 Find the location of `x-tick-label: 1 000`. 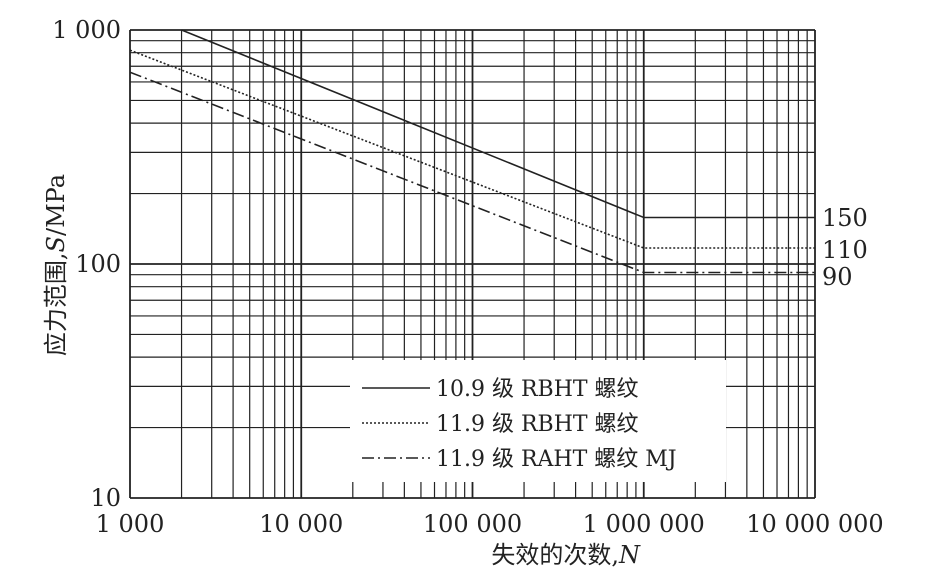

x-tick-label: 1 000 is located at coordinates (130, 524).